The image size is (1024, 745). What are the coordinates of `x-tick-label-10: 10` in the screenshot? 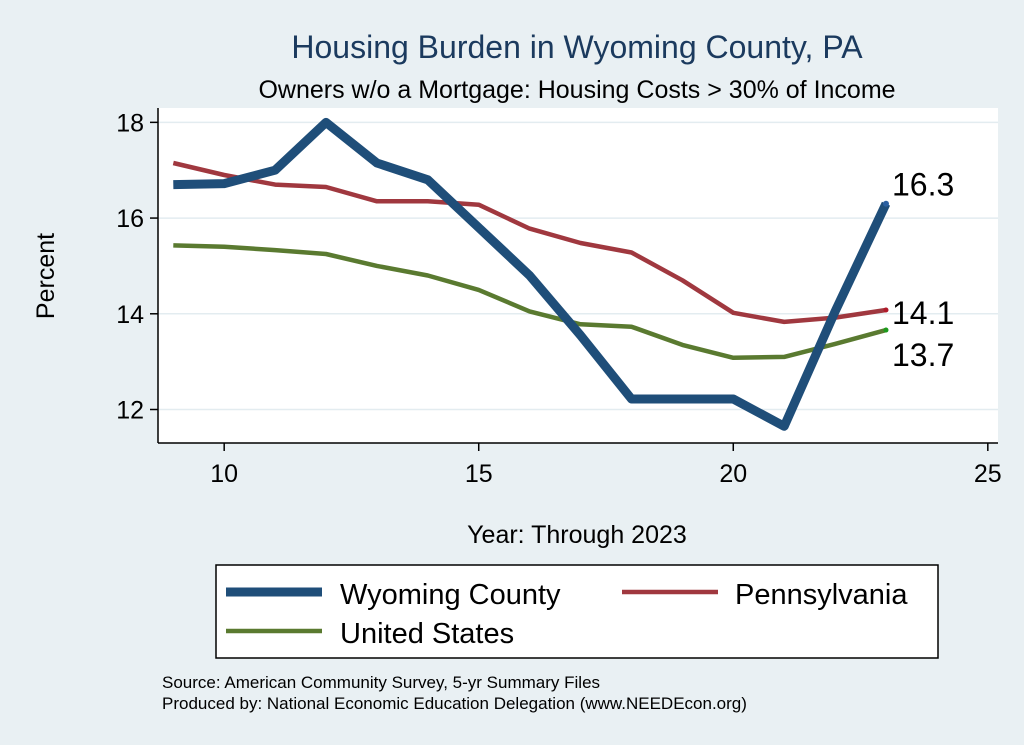 It's located at (224, 474).